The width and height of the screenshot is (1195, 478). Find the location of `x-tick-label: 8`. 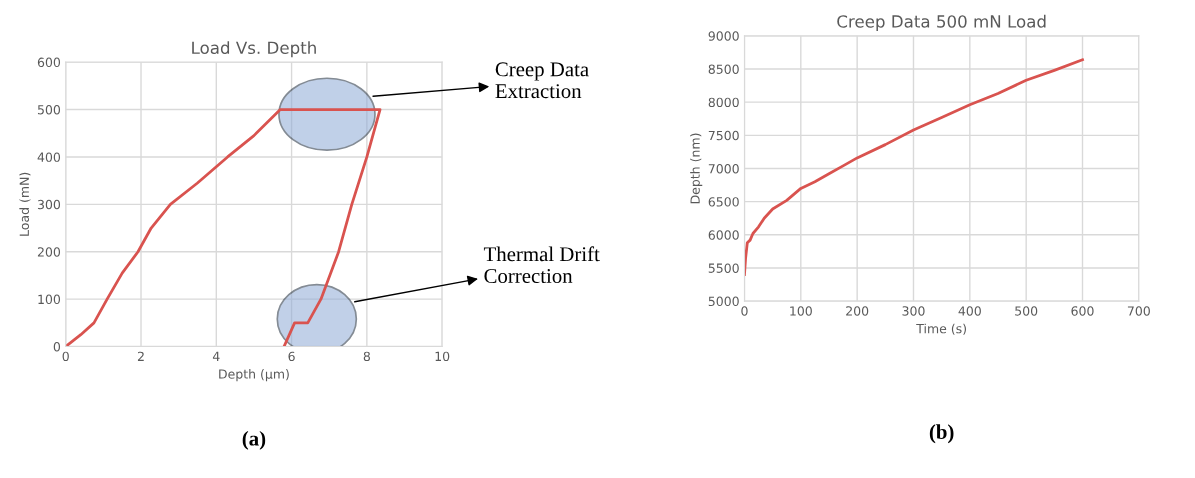

x-tick-label: 8 is located at coordinates (366, 356).